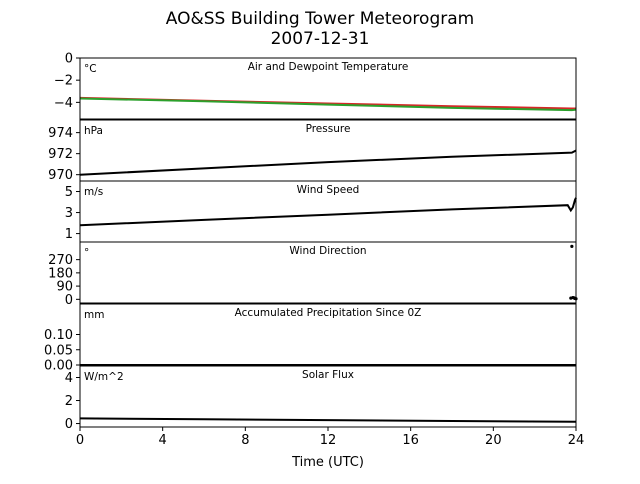 Image resolution: width=640 pixels, height=484 pixels. What do you see at coordinates (60, 175) in the screenshot?
I see `panel-1-ytick-label-2: 970` at bounding box center [60, 175].